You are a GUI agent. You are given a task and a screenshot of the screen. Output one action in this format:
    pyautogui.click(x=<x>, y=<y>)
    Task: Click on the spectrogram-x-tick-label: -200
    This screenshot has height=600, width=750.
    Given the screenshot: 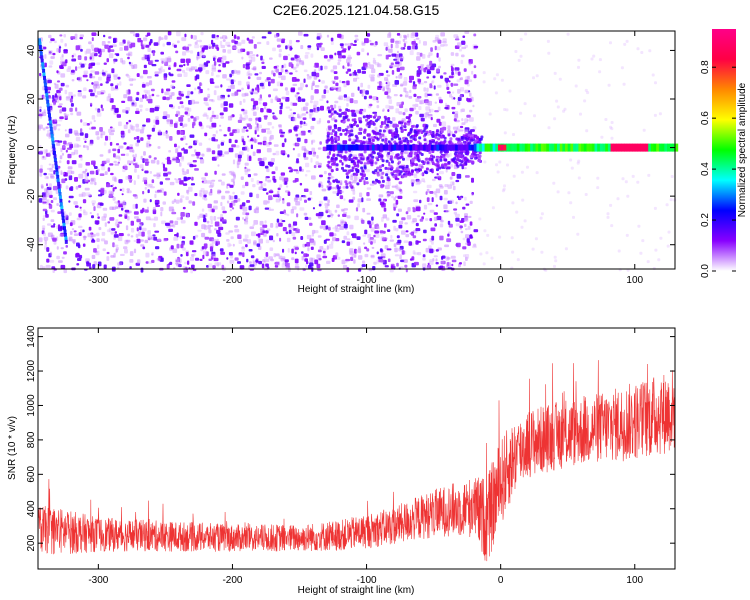 What is the action you would take?
    pyautogui.click(x=232, y=280)
    